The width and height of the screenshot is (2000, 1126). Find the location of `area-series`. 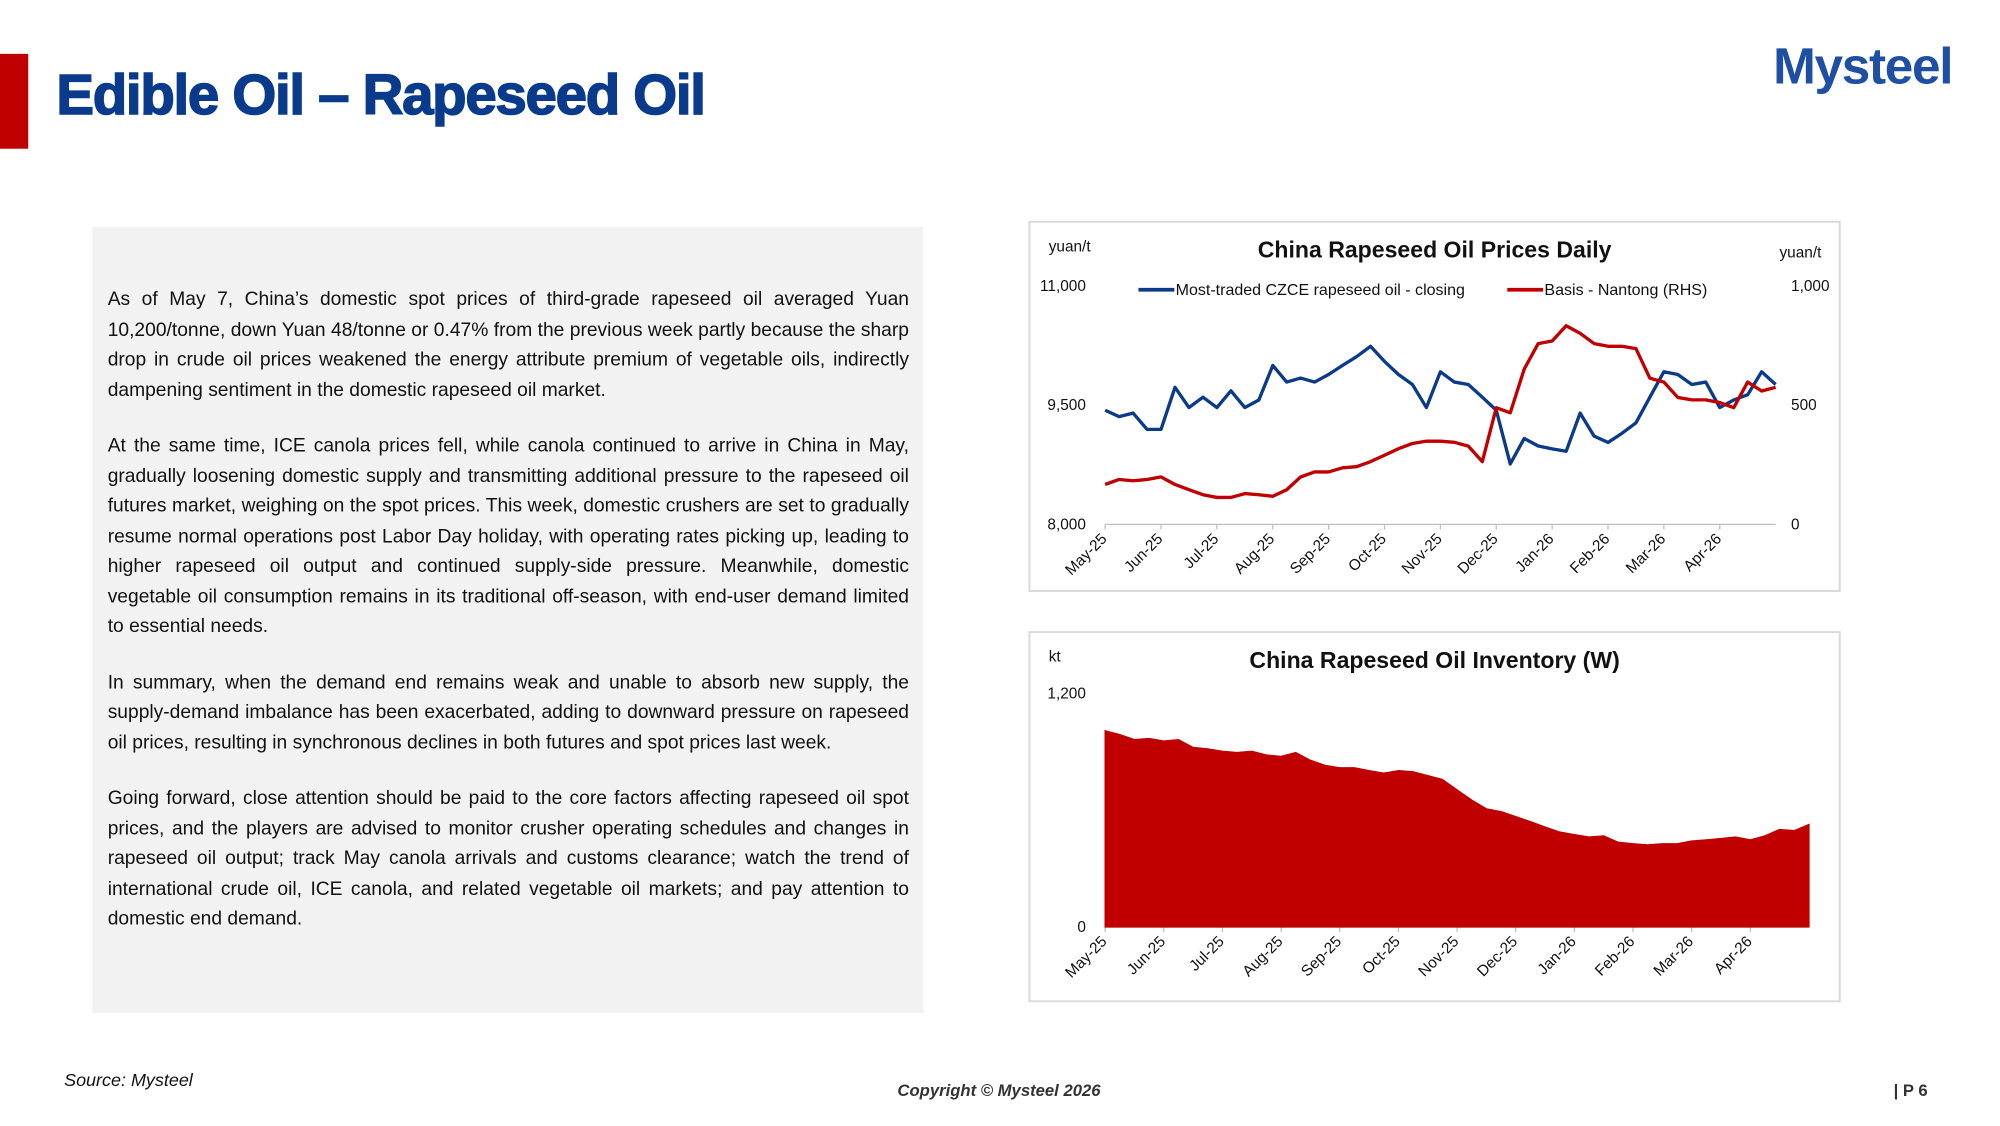

area-series is located at coordinates (1457, 828).